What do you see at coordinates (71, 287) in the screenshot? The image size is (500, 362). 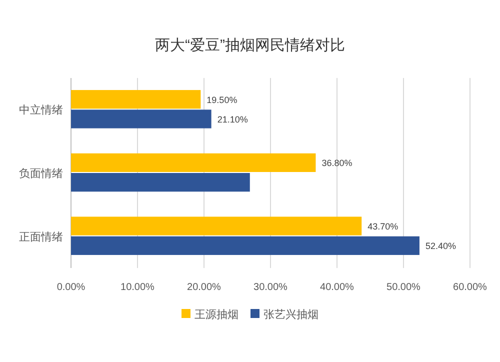 I see `x-tick-label: 0.00%` at bounding box center [71, 287].